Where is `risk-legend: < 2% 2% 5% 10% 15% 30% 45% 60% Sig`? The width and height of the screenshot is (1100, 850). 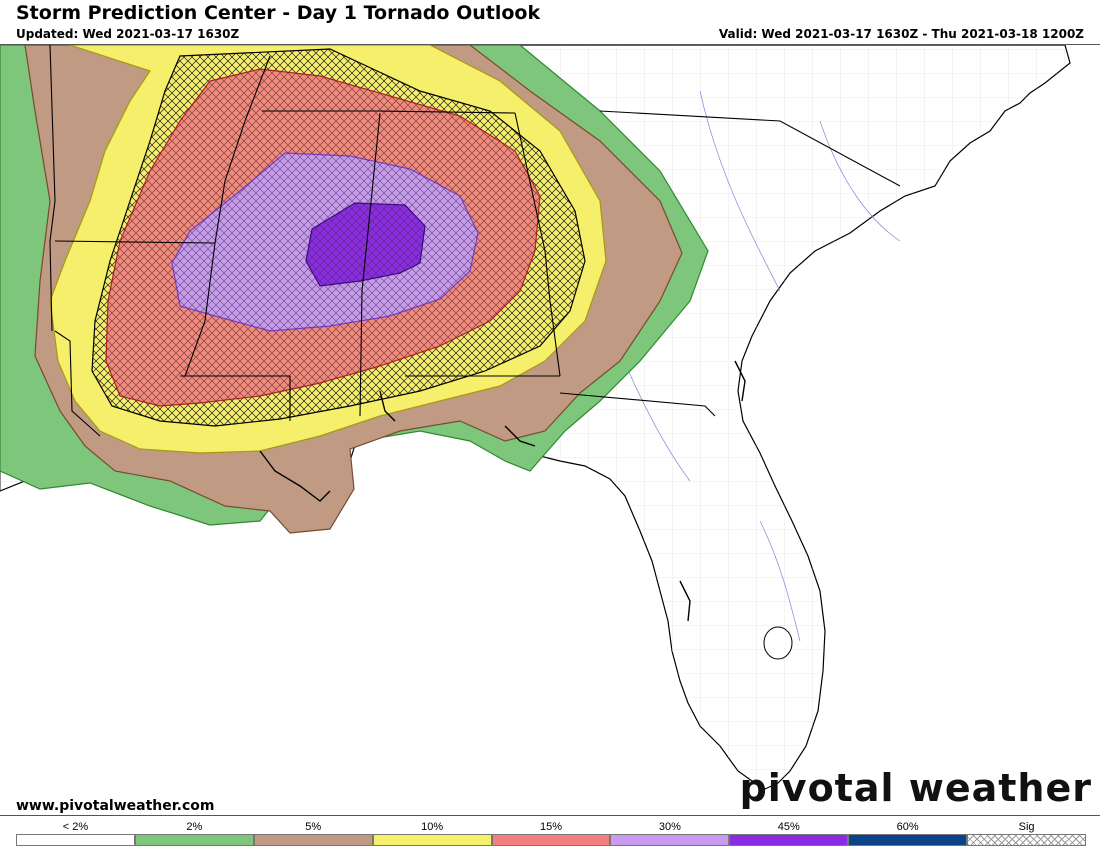 risk-legend: < 2% 2% 5% 10% 15% 30% 45% 60% Sig is located at coordinates (551, 833).